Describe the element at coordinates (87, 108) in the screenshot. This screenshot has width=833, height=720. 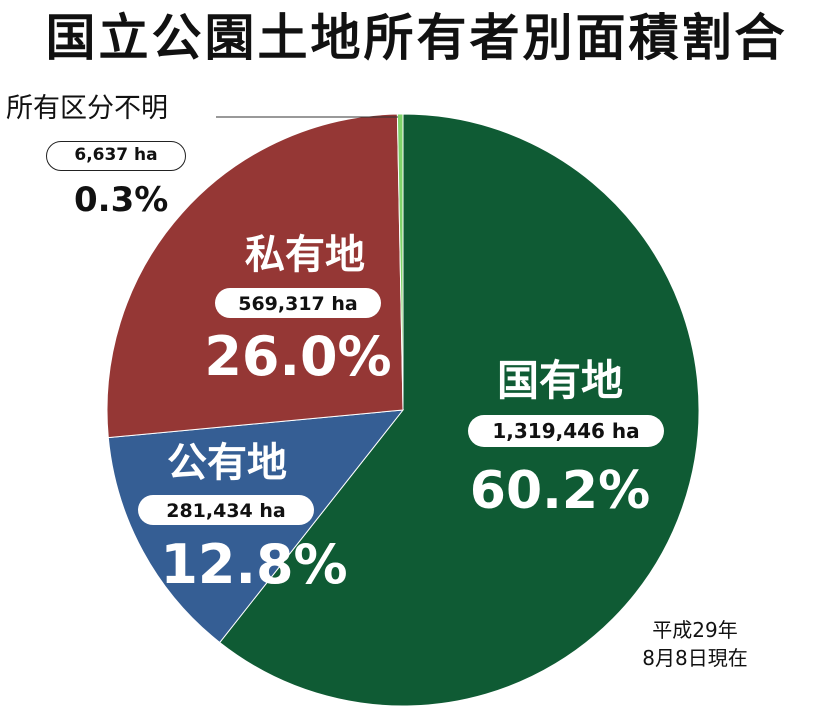
I see `label-unknown-owner: 所有区分不明` at that location.